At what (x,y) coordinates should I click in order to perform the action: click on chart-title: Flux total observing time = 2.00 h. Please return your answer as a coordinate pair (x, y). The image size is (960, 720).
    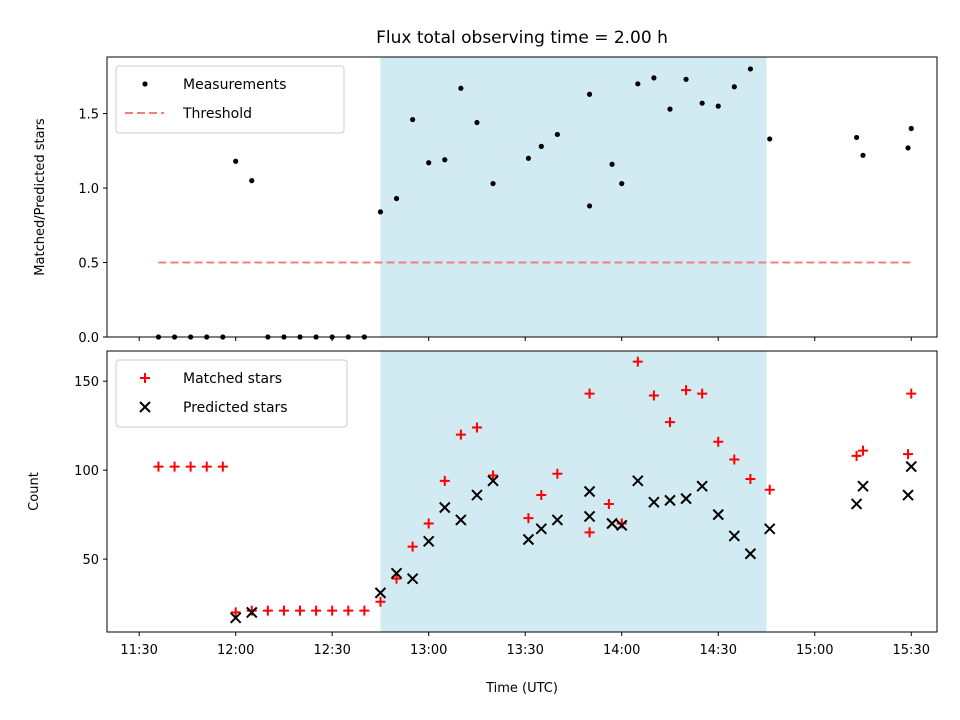
    Looking at the image, I should click on (522, 38).